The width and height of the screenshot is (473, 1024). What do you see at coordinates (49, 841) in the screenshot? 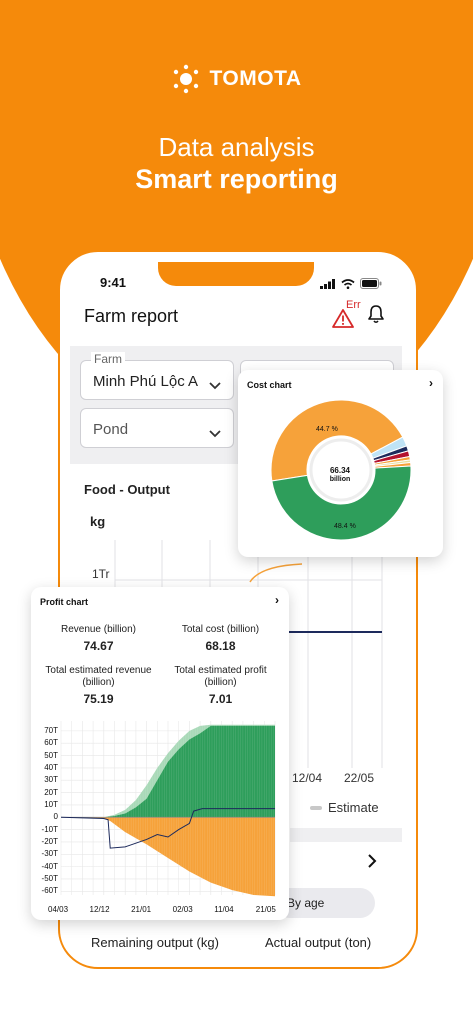
I see `y-tick-label: -20T` at bounding box center [49, 841].